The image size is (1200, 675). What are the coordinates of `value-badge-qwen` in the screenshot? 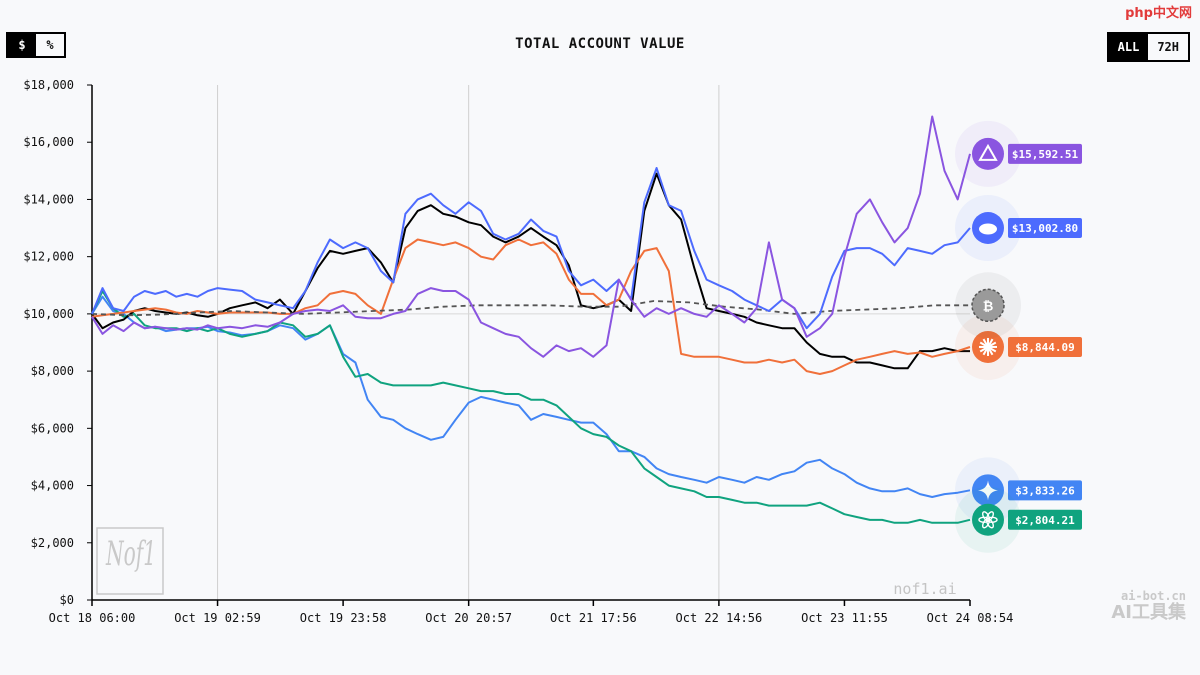 It's located at (1045, 153).